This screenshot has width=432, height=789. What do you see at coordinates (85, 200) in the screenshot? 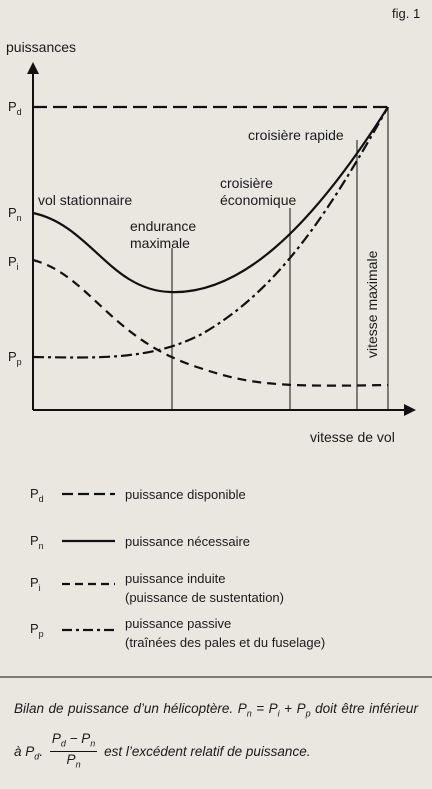
I see `annotation: vol stationnaire` at bounding box center [85, 200].